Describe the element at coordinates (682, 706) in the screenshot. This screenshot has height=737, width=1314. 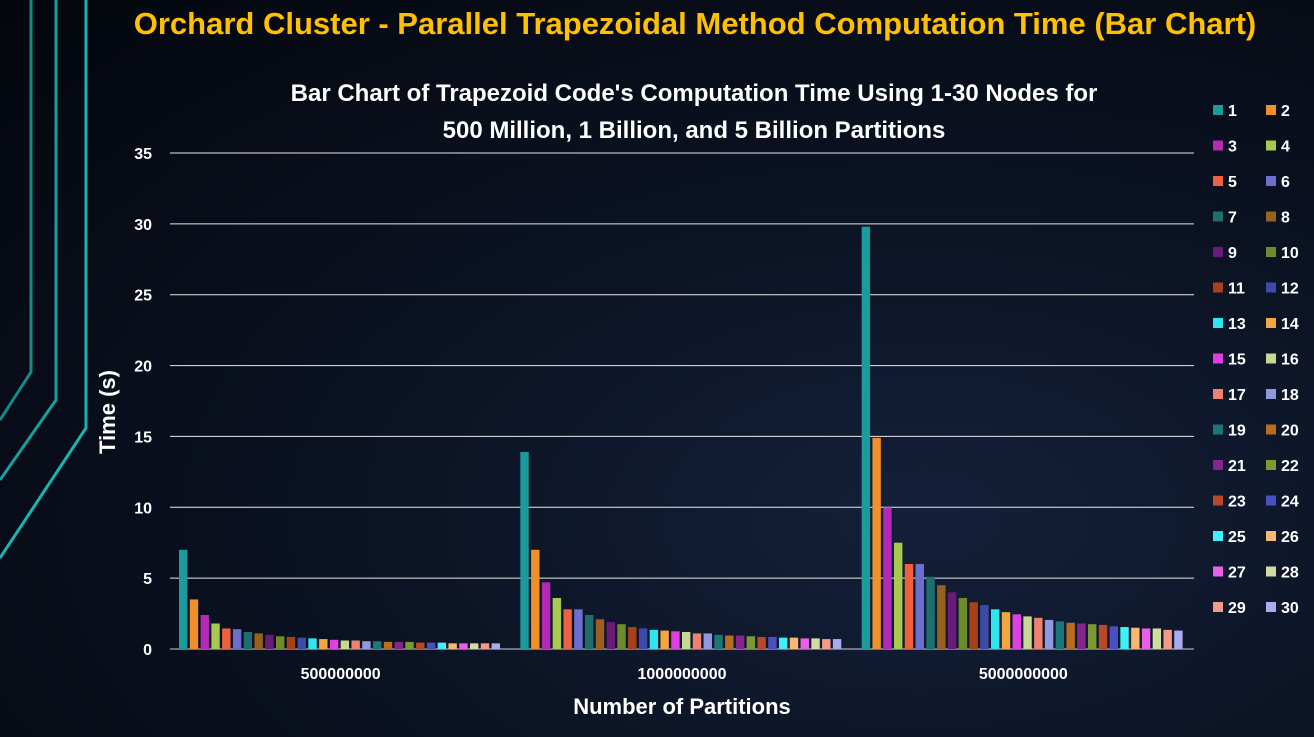
I see `x-axis-label: Number of Partitions` at that location.